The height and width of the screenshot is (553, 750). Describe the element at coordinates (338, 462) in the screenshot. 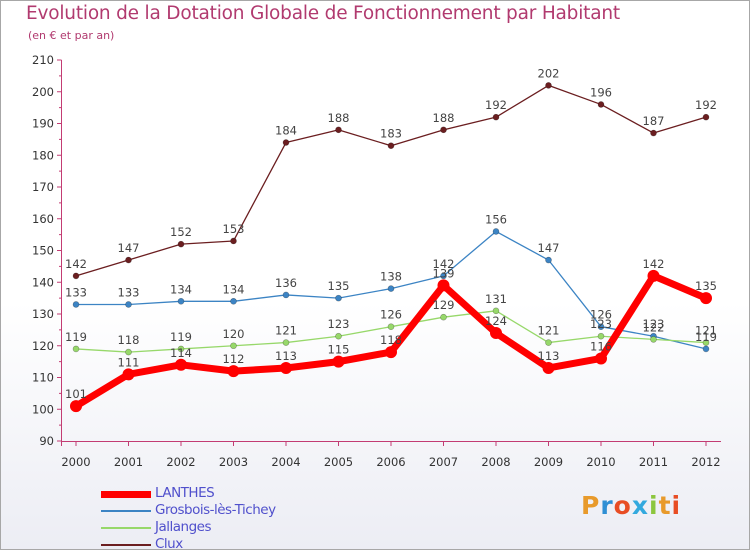

I see `x-tick-label: 2005` at that location.